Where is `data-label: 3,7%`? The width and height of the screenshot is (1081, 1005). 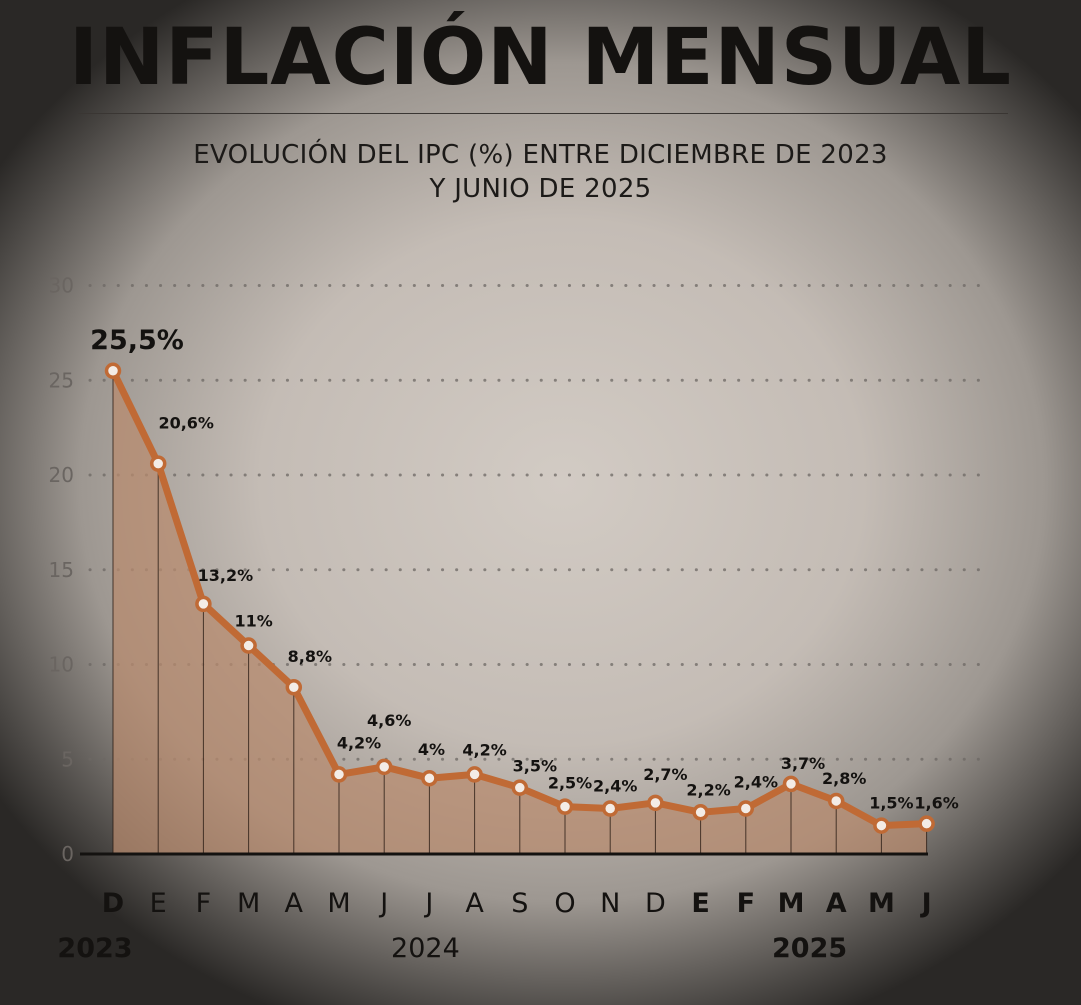 data-label: 3,7% is located at coordinates (803, 763).